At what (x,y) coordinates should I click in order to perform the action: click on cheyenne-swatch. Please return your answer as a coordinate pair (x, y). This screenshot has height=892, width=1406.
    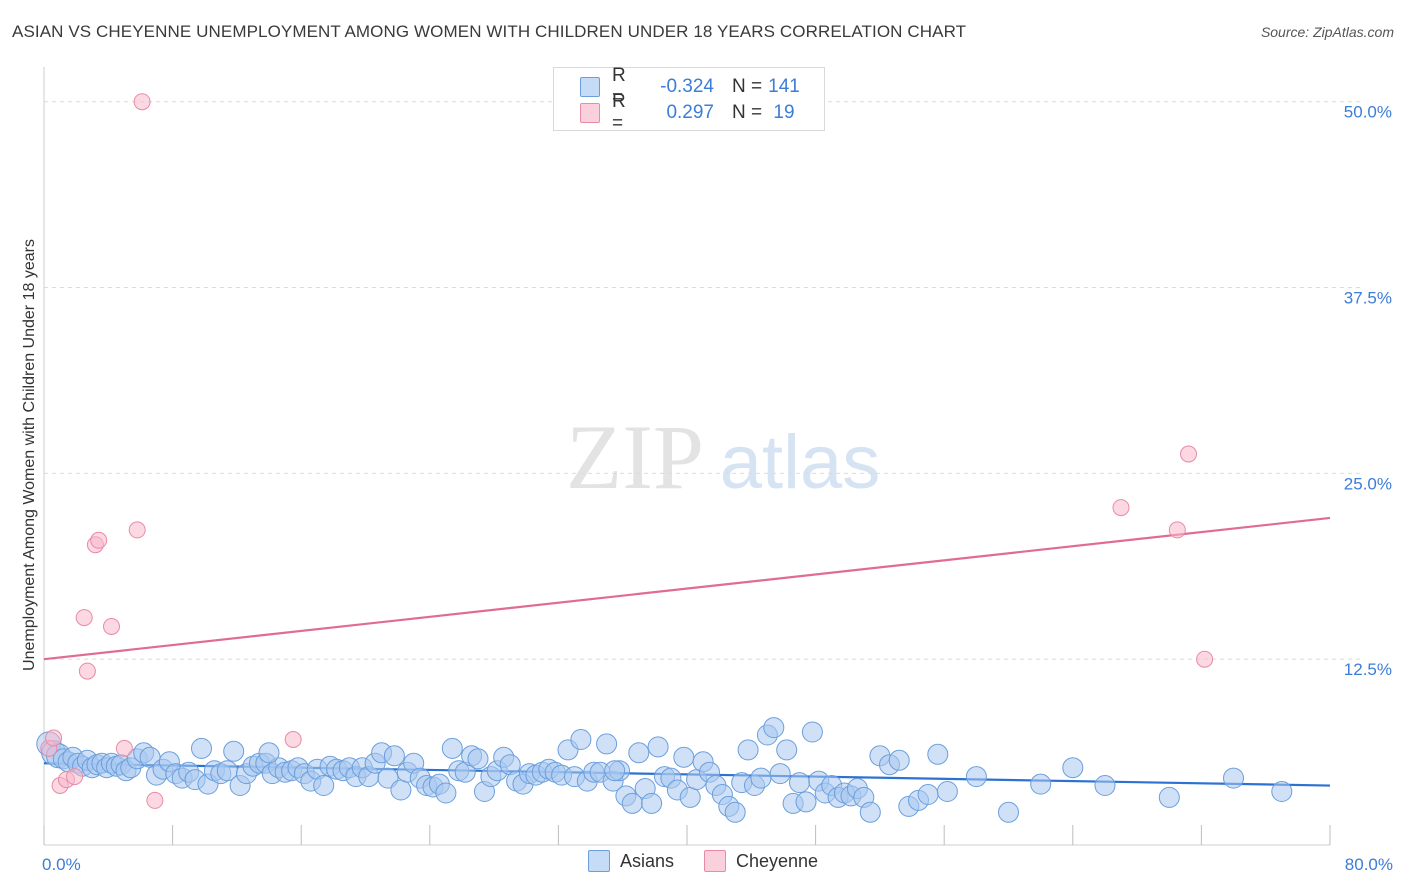
    Looking at the image, I should click on (590, 113).